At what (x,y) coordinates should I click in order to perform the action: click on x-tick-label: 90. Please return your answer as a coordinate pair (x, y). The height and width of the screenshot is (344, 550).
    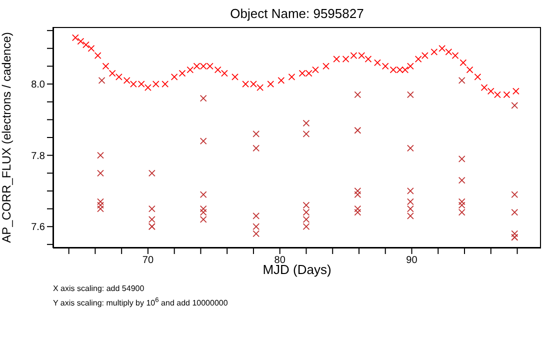
    Looking at the image, I should click on (412, 260).